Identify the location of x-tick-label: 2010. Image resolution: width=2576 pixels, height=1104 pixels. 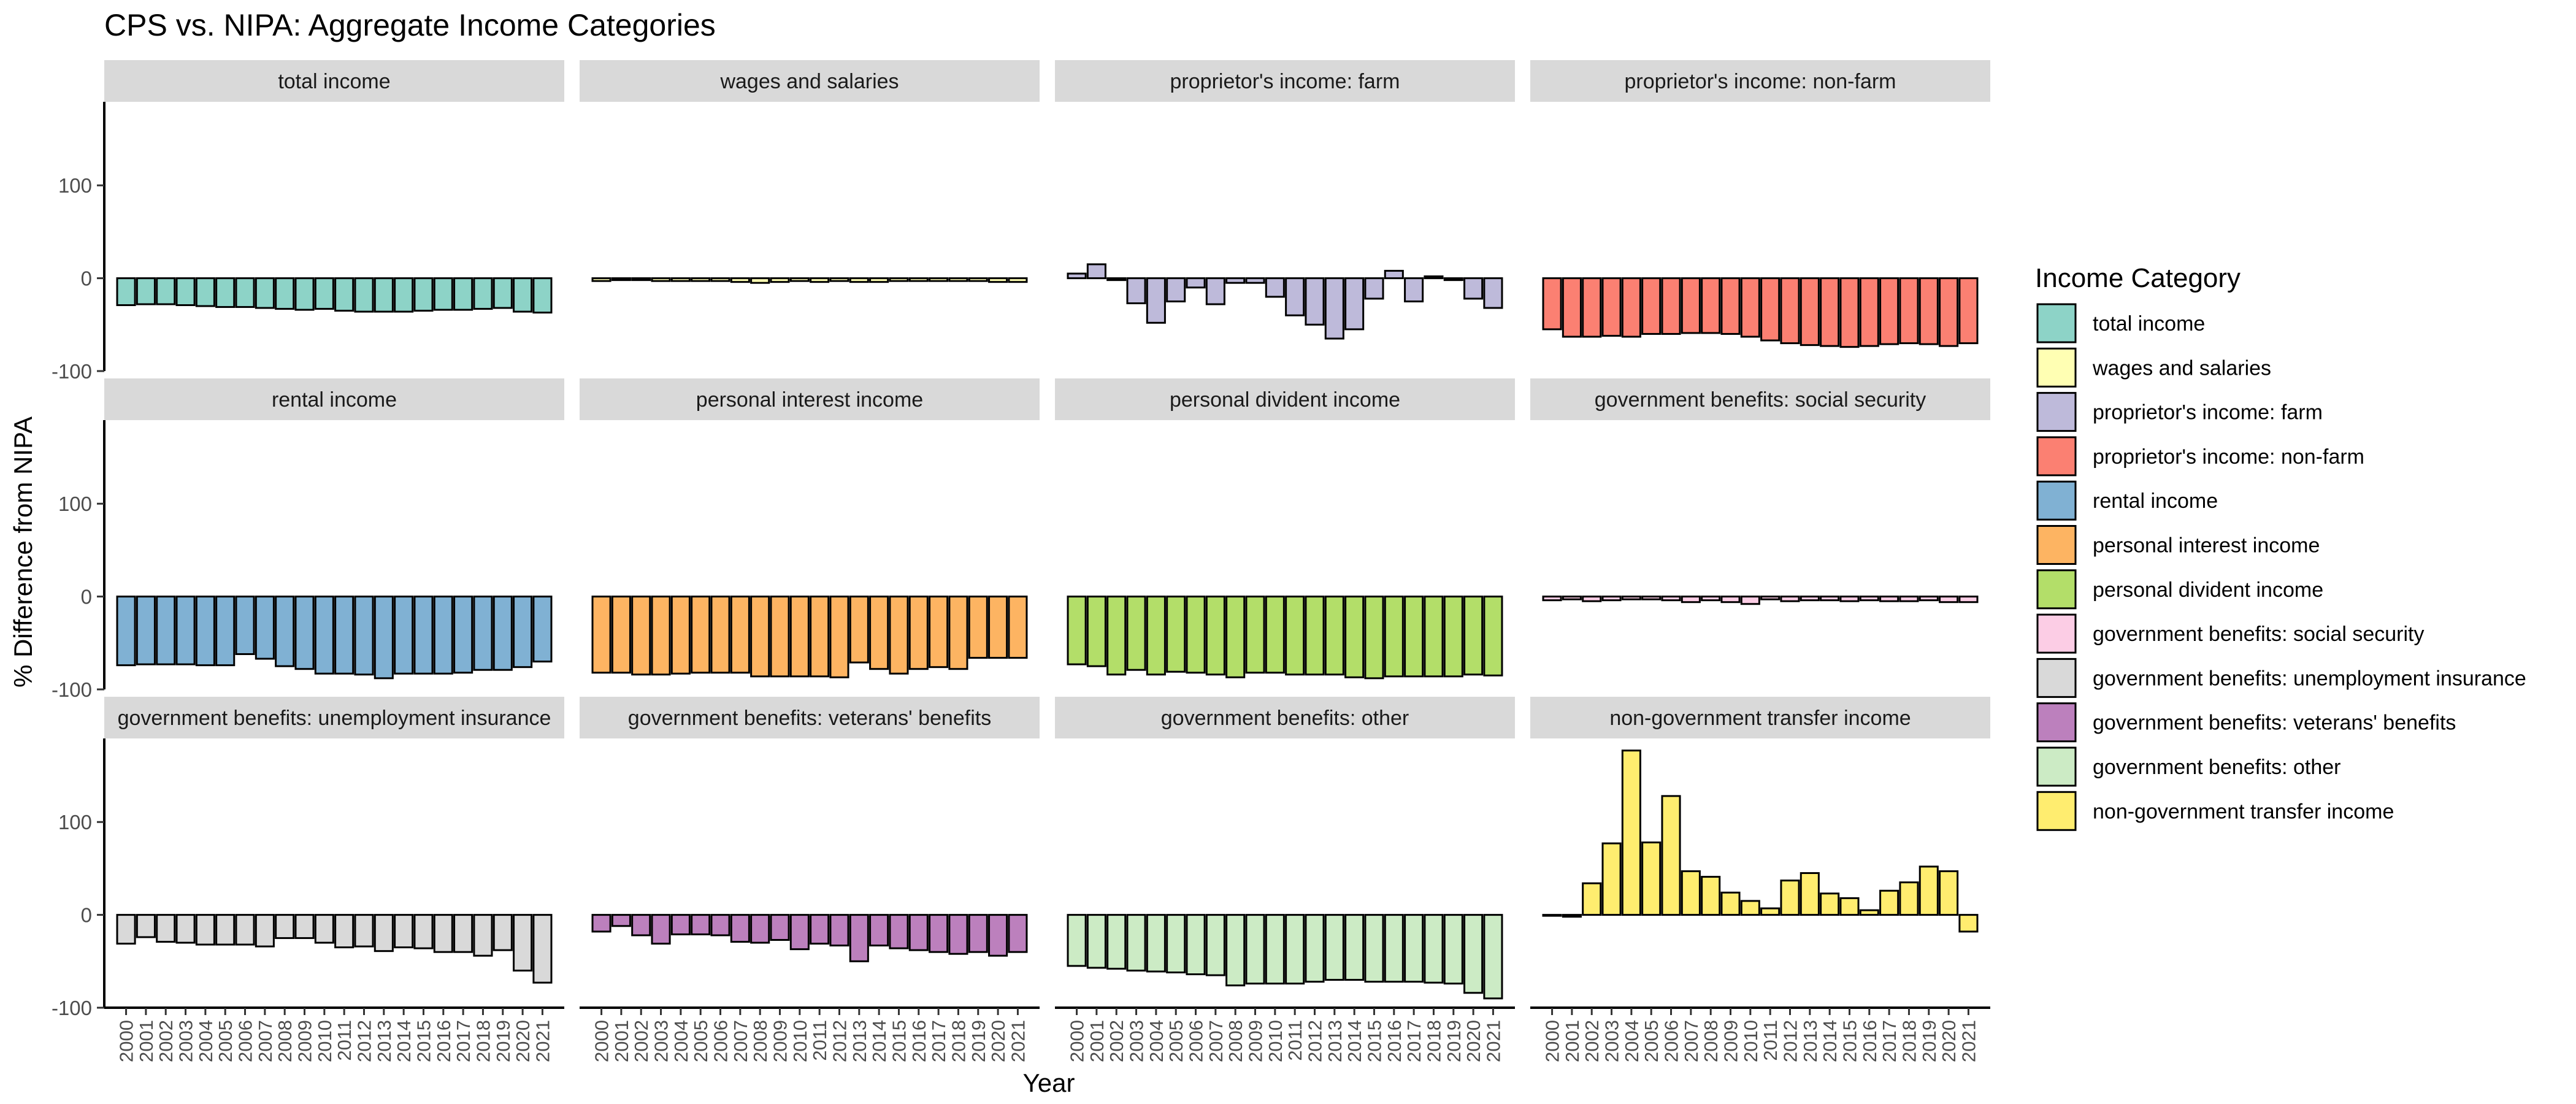
(1275, 1041).